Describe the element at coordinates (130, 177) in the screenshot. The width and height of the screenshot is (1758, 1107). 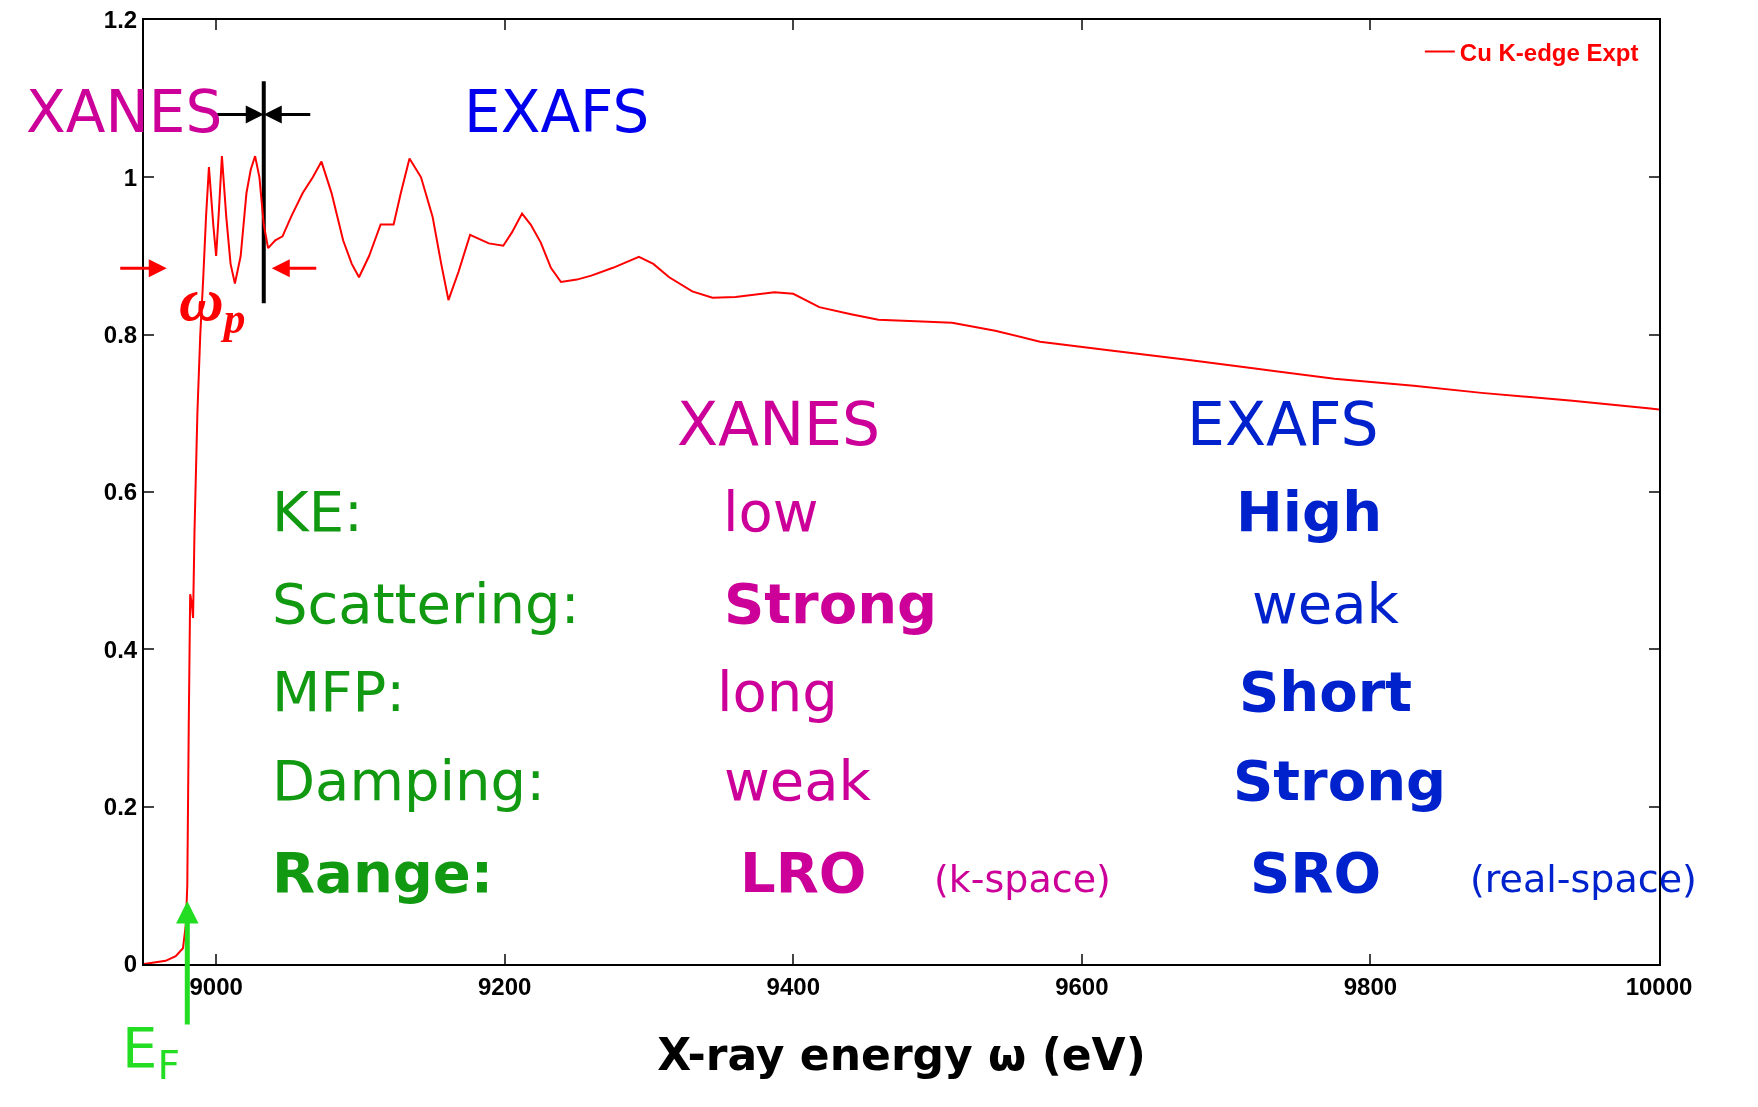
I see `y-tick-label: 1` at that location.